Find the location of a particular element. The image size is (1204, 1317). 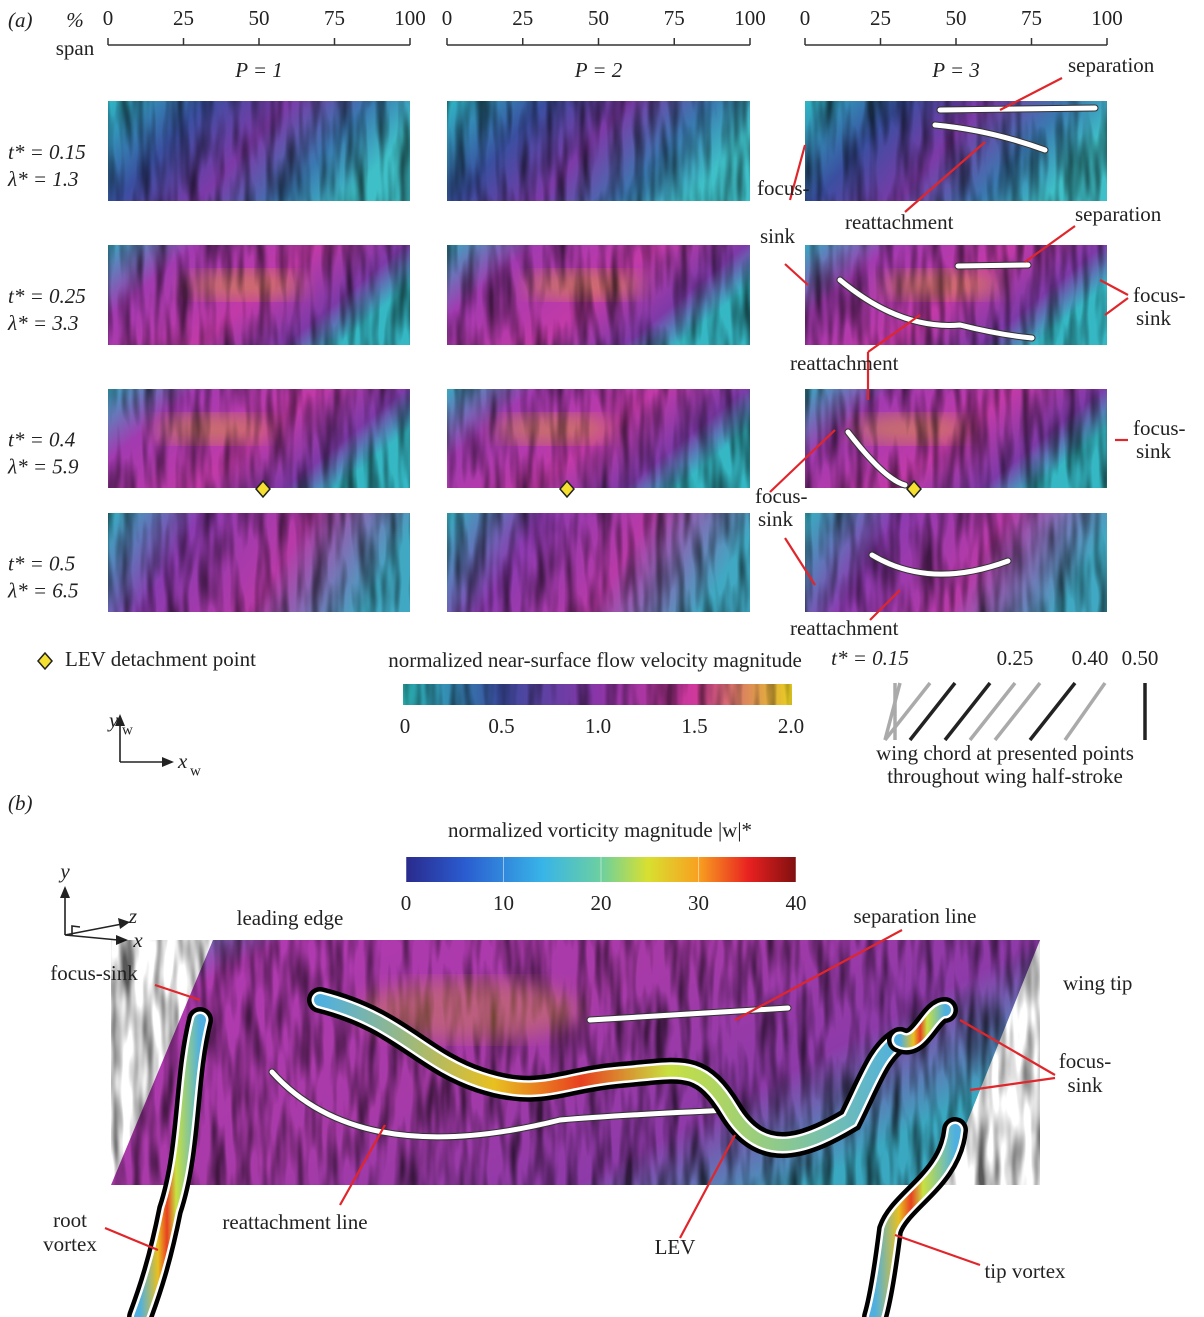

label: reattachment line is located at coordinates (294, 1222).